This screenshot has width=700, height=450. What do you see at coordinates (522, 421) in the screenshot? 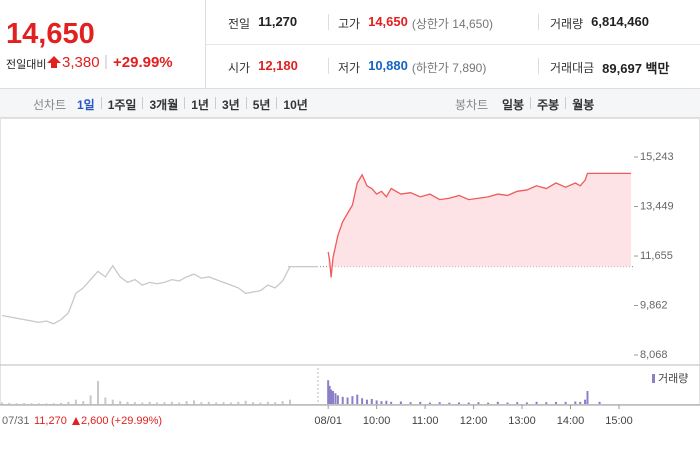
I see `x-tick-label: 13:00` at bounding box center [522, 421].